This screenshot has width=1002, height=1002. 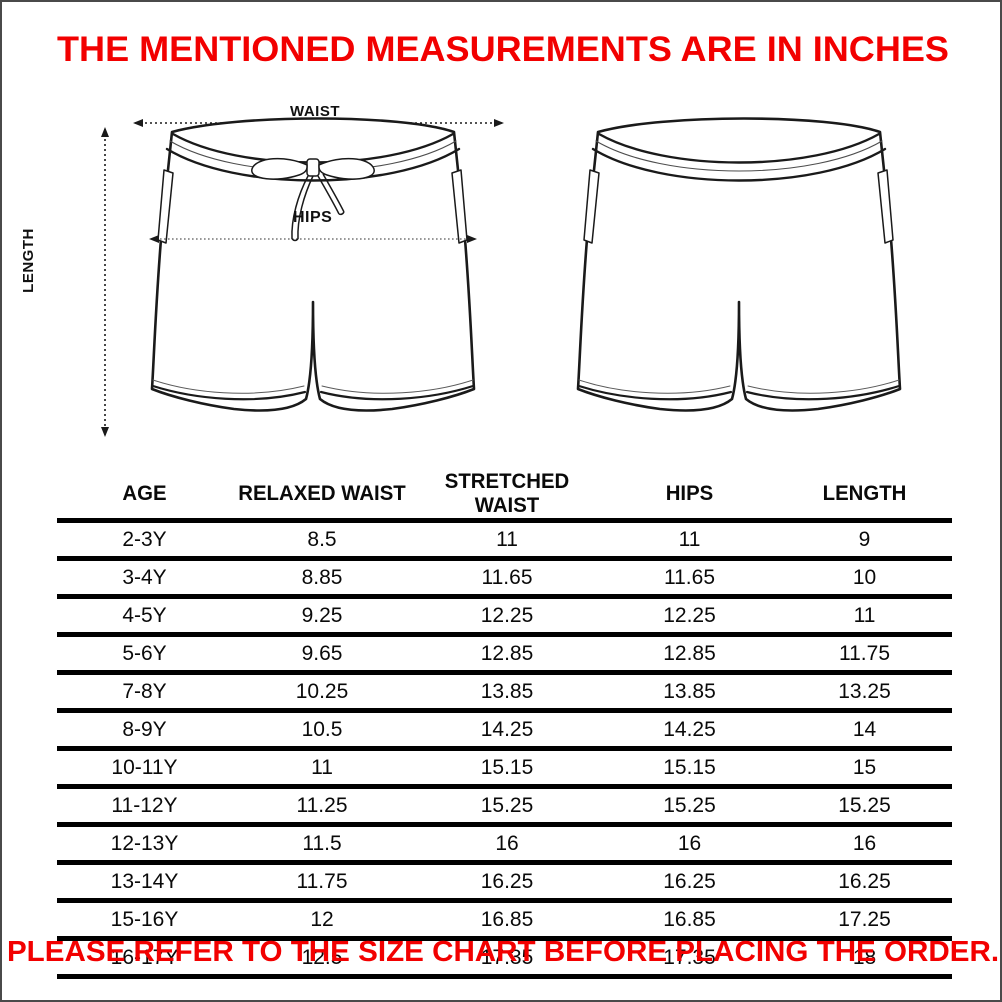 I want to click on cell-length: 14, so click(x=864, y=729).